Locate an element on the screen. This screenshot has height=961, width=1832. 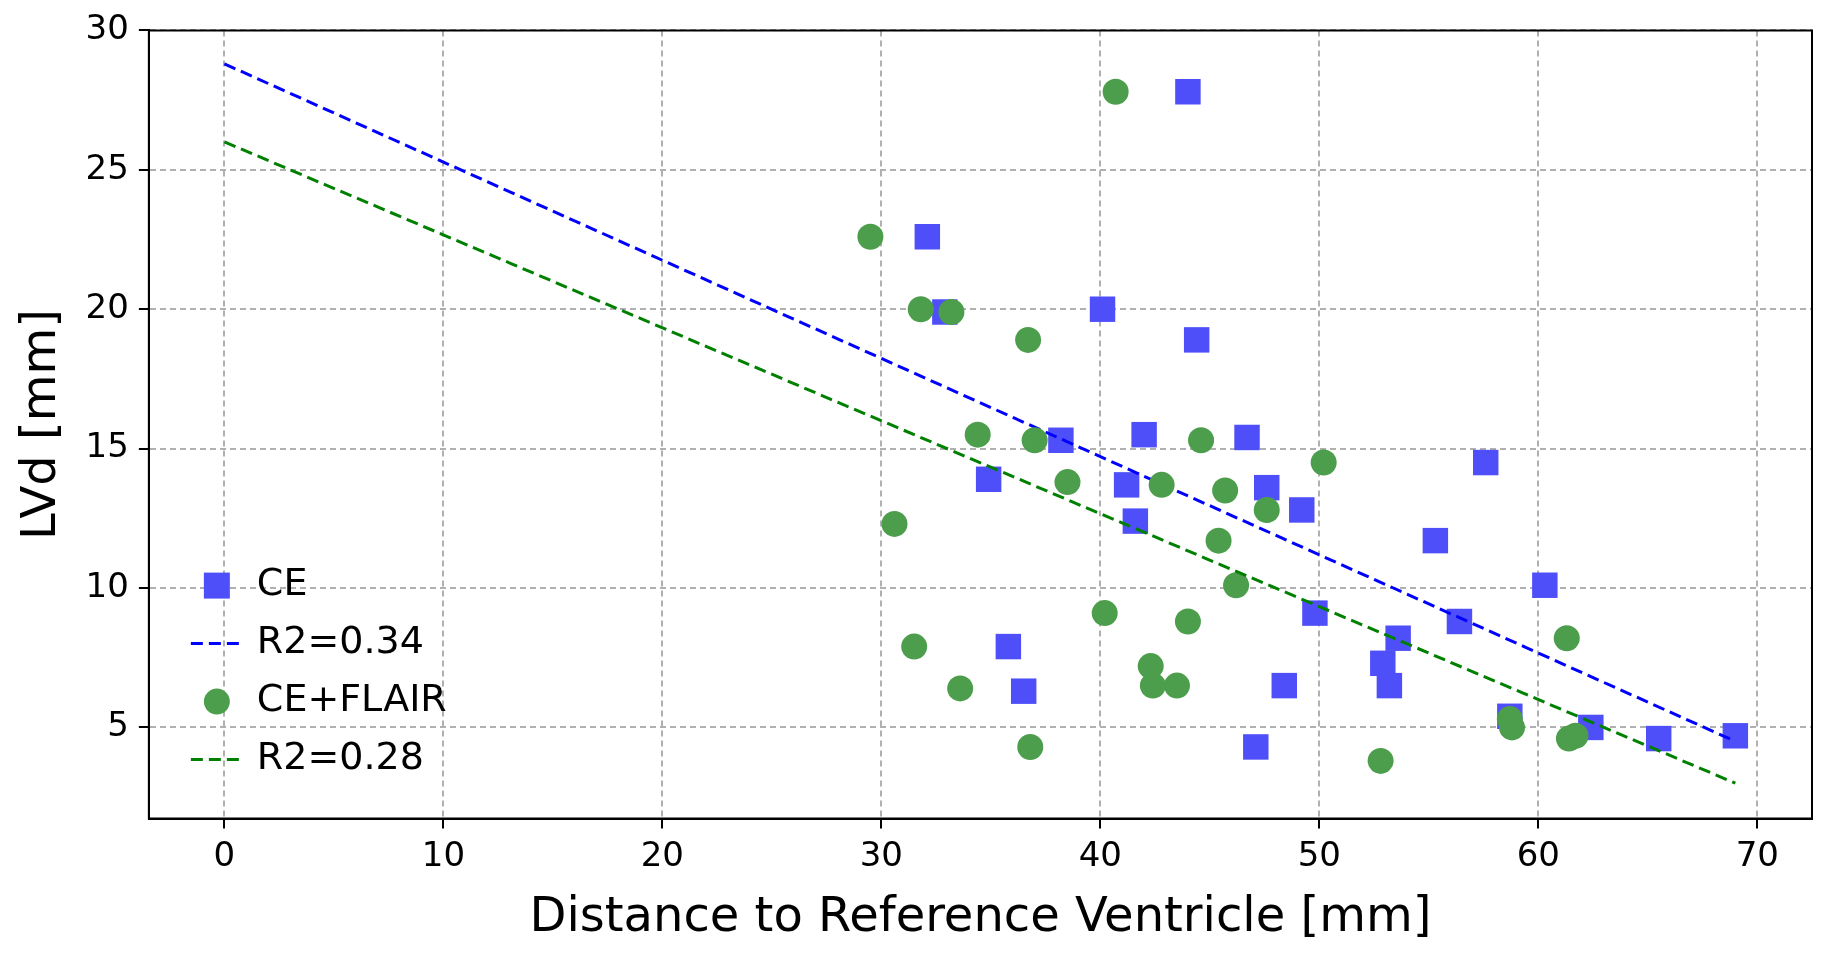
legend-label: R2=0.34 is located at coordinates (340, 640).